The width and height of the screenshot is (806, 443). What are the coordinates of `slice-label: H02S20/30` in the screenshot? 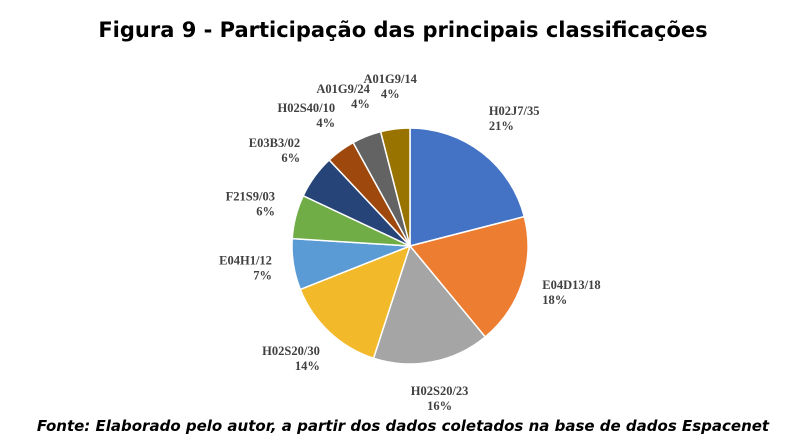 It's located at (291, 351).